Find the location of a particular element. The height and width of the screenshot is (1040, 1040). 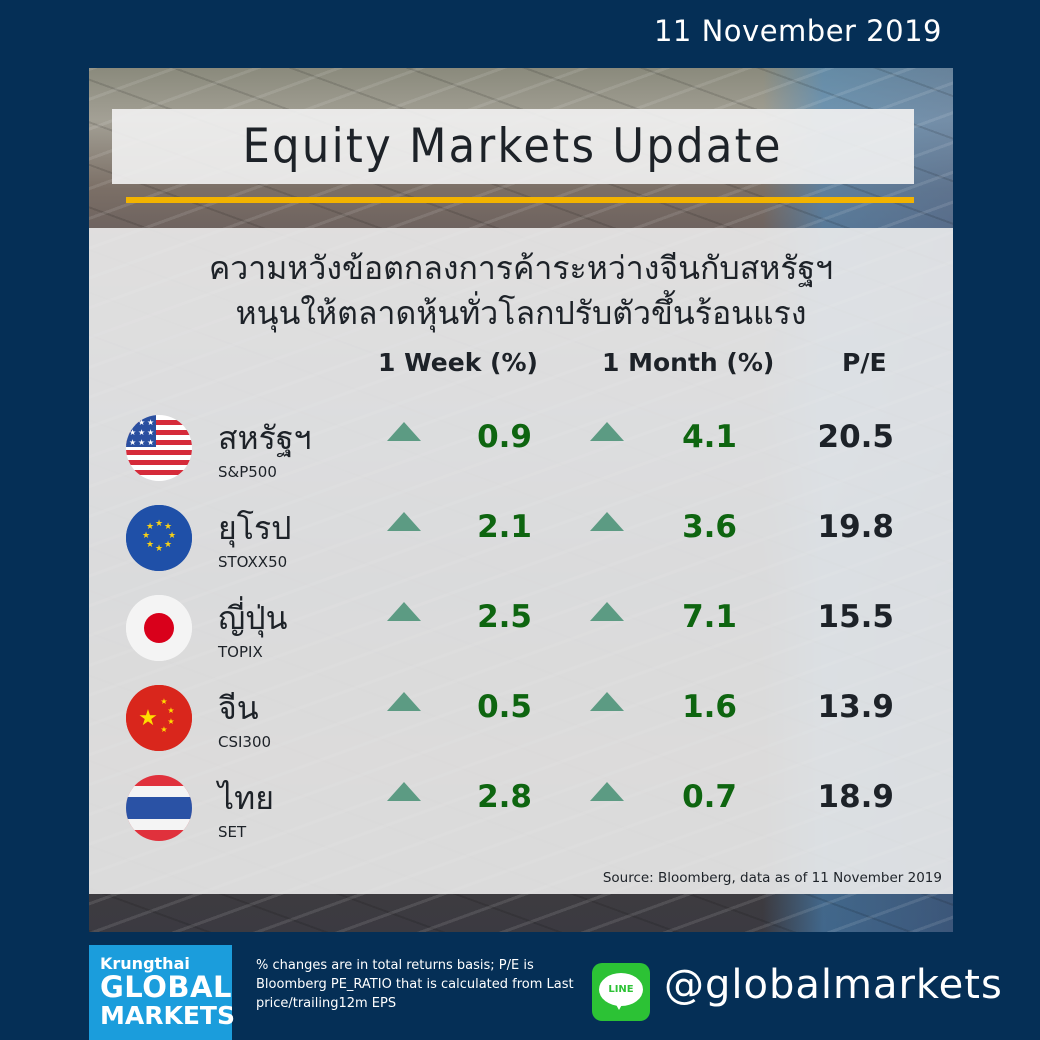

japan-flag-icon is located at coordinates (159, 628).